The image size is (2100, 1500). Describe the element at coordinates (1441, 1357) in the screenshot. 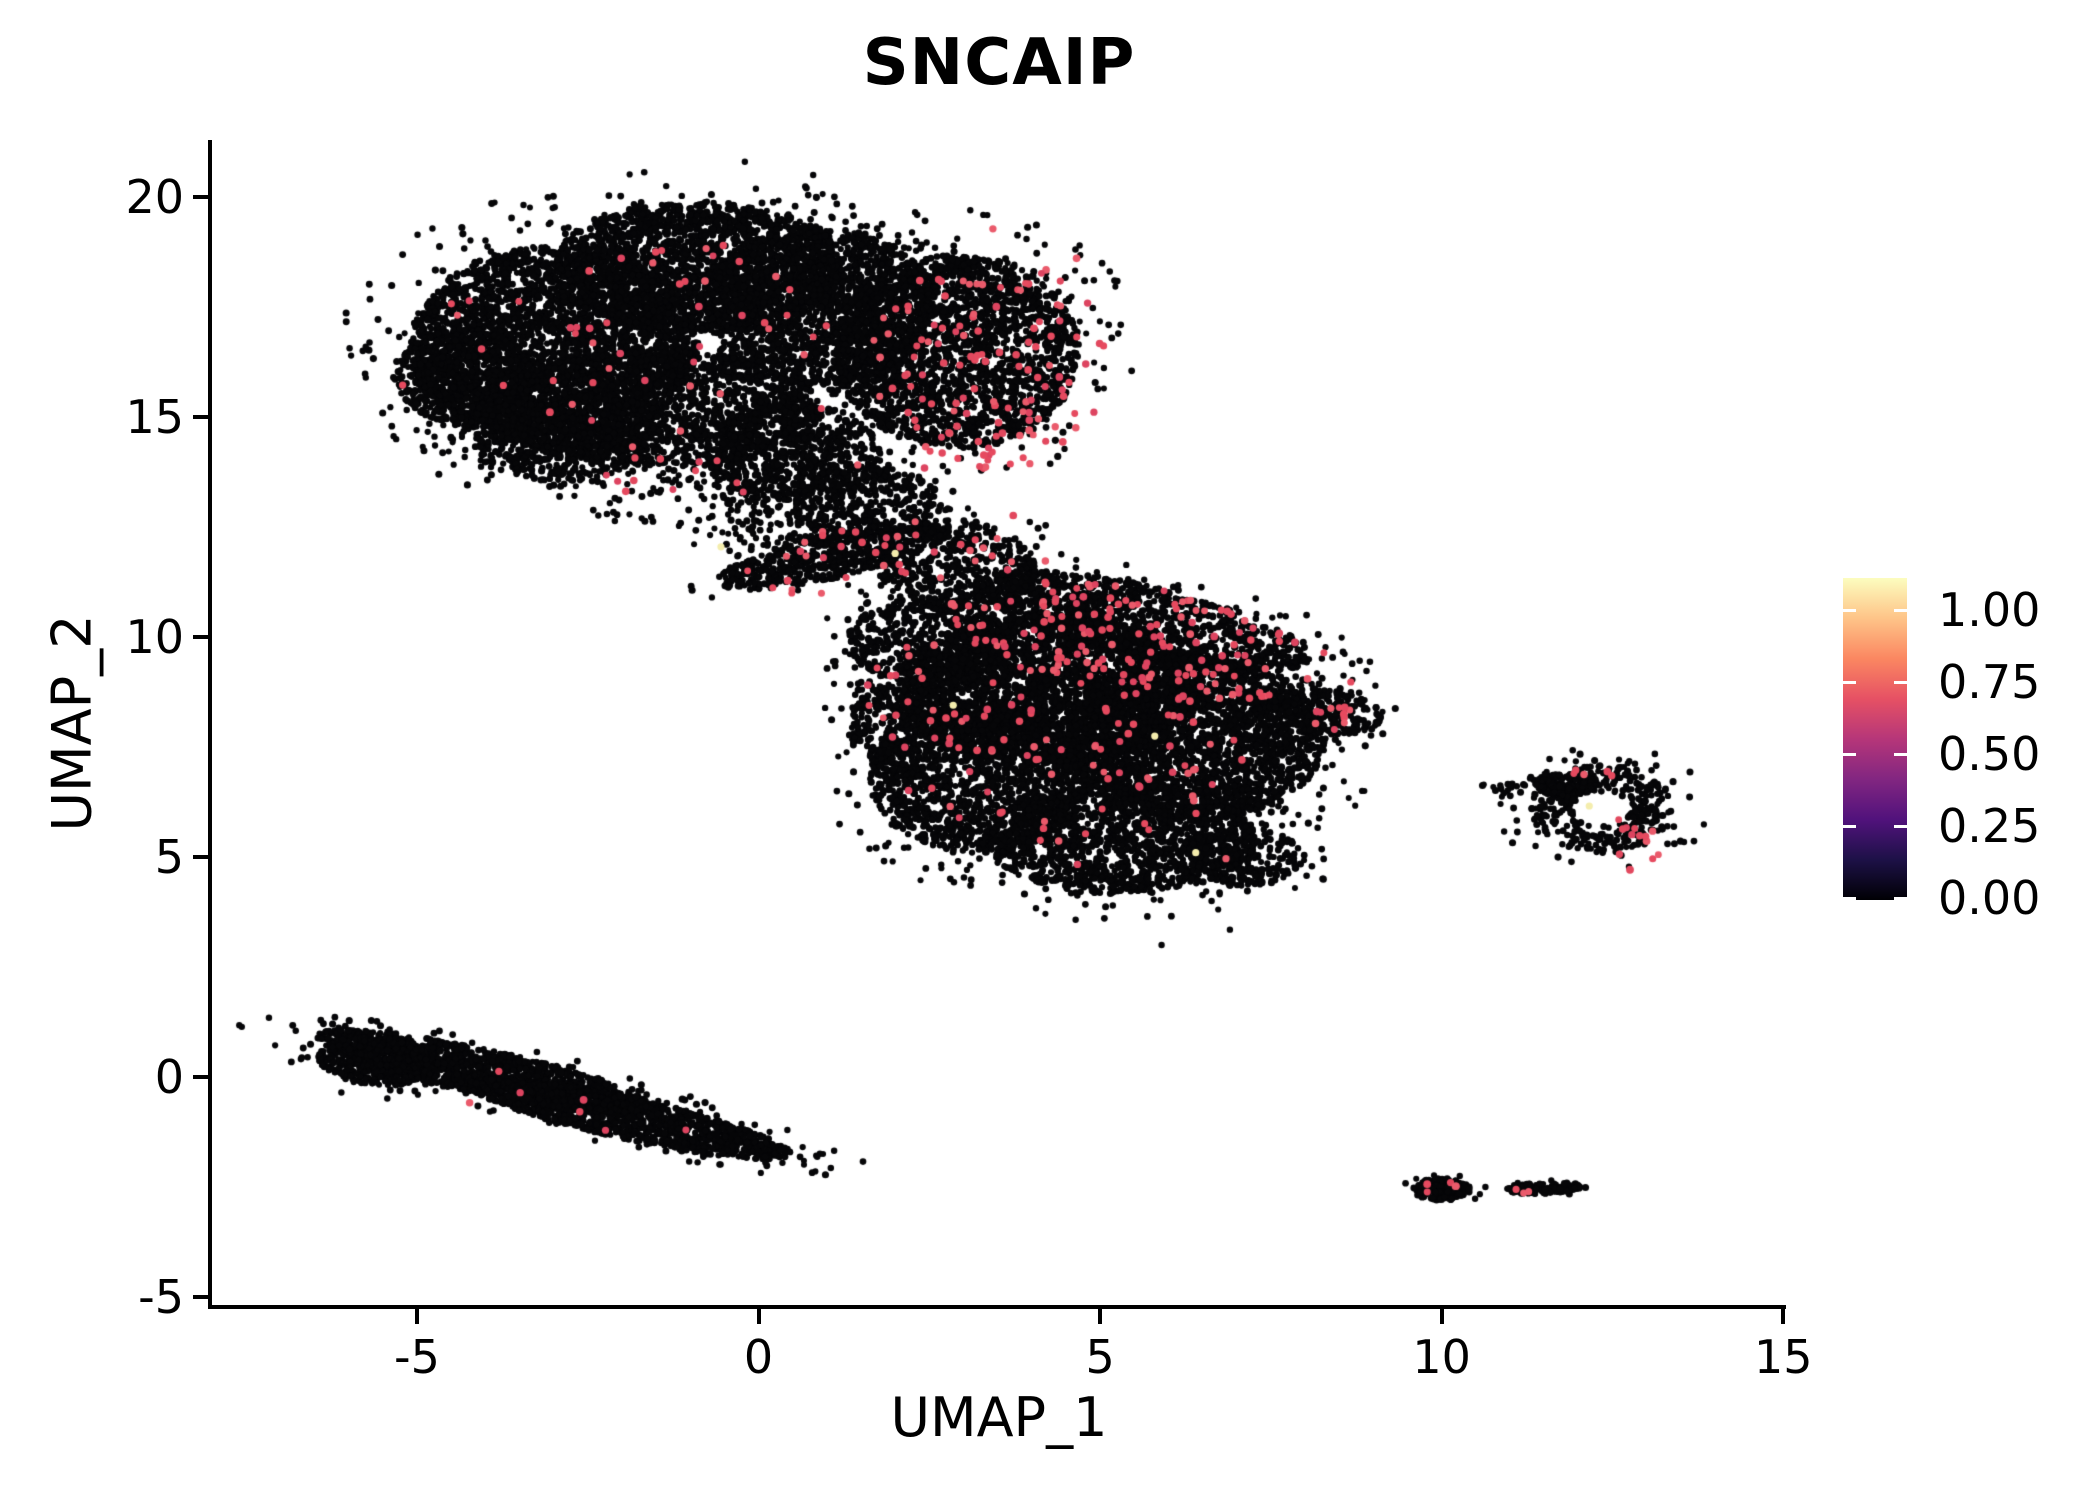

I see `x-tick-label: 10` at that location.